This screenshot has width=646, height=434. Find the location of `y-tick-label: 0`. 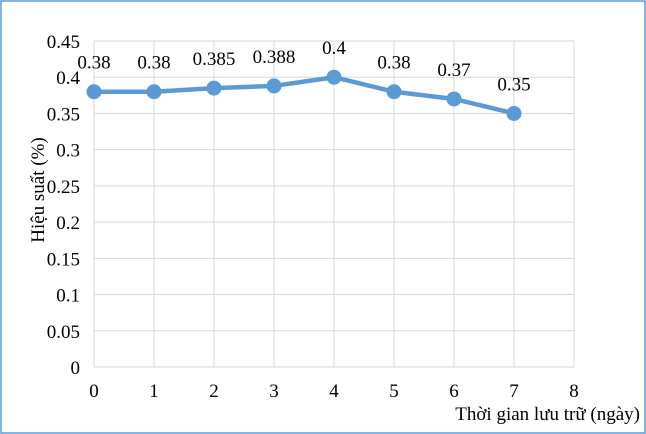

y-tick-label: 0 is located at coordinates (76, 368).